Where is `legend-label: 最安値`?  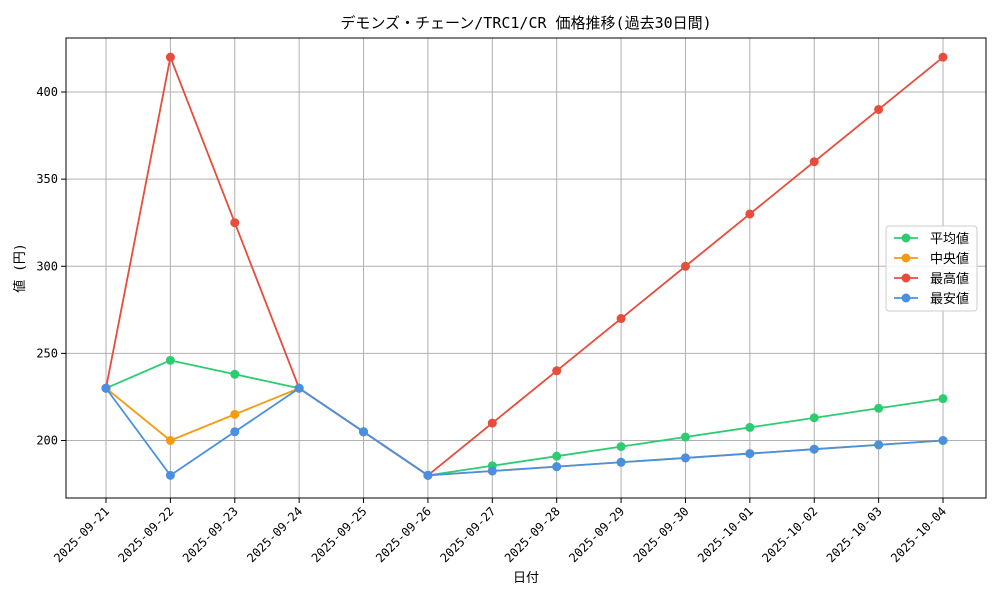 legend-label: 最安値 is located at coordinates (949, 299).